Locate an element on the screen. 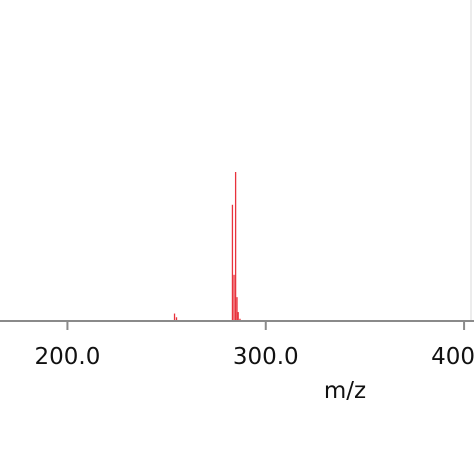 This screenshot has width=474, height=474. x-axis-ticks: 200.0 300.0 400.0 is located at coordinates (254, 345).